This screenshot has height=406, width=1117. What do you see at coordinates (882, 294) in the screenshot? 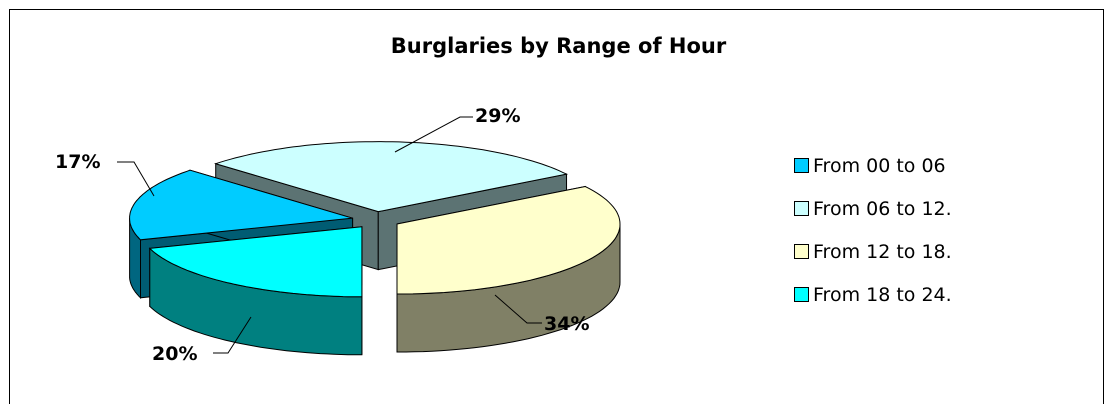
I see `legend-label: From 18 to 24.` at bounding box center [882, 294].